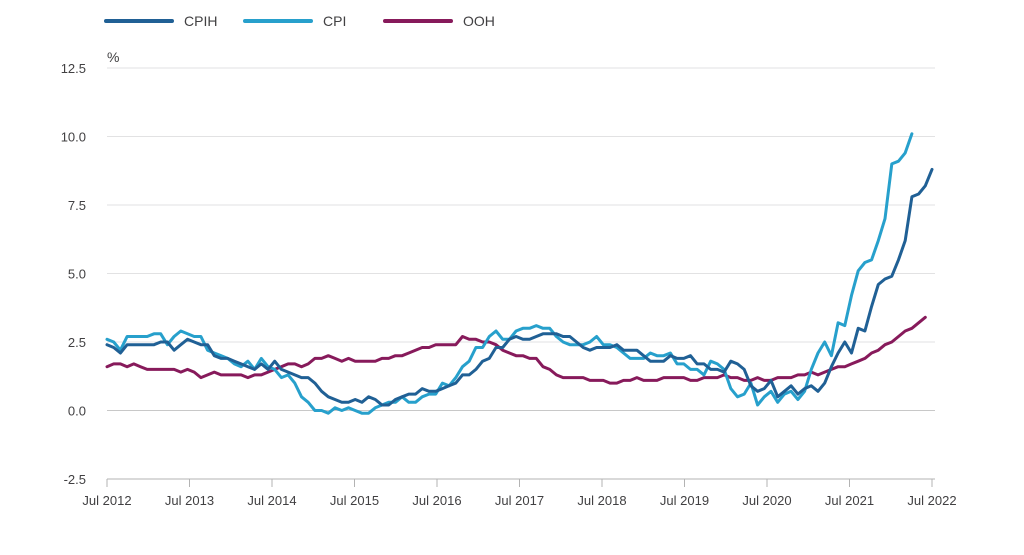  Describe the element at coordinates (516, 350) in the screenshot. I see `series-line-ooh` at that location.